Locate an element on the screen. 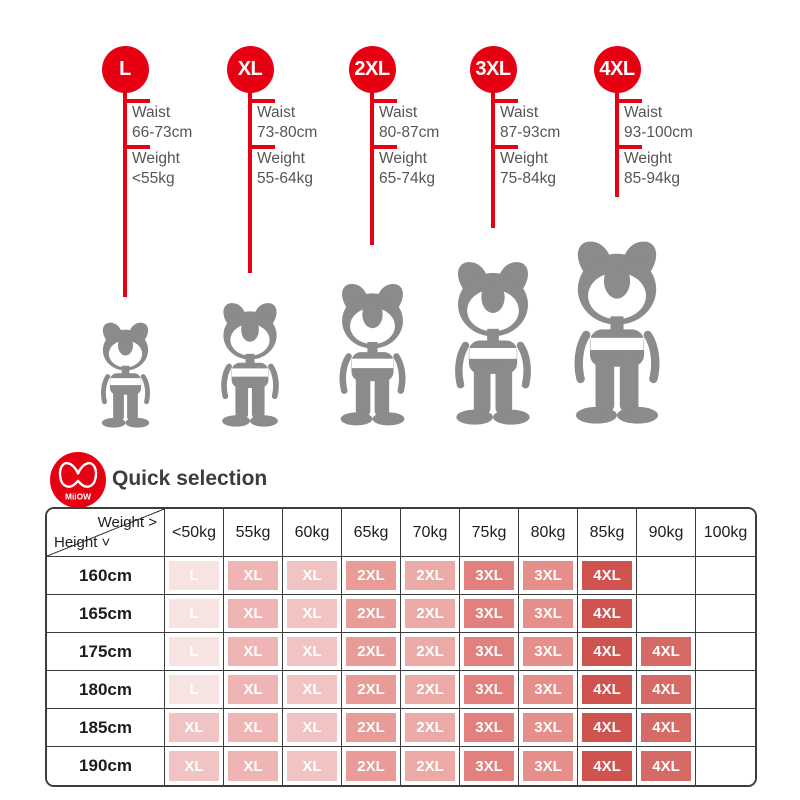  size-cell-165cm-55kg: XL is located at coordinates (253, 614).